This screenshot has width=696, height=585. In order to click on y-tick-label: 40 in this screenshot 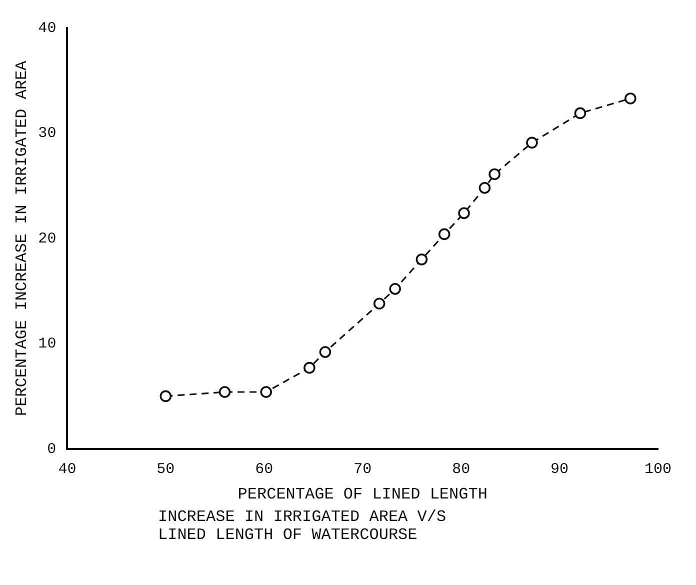, I will do `click(47, 28)`.